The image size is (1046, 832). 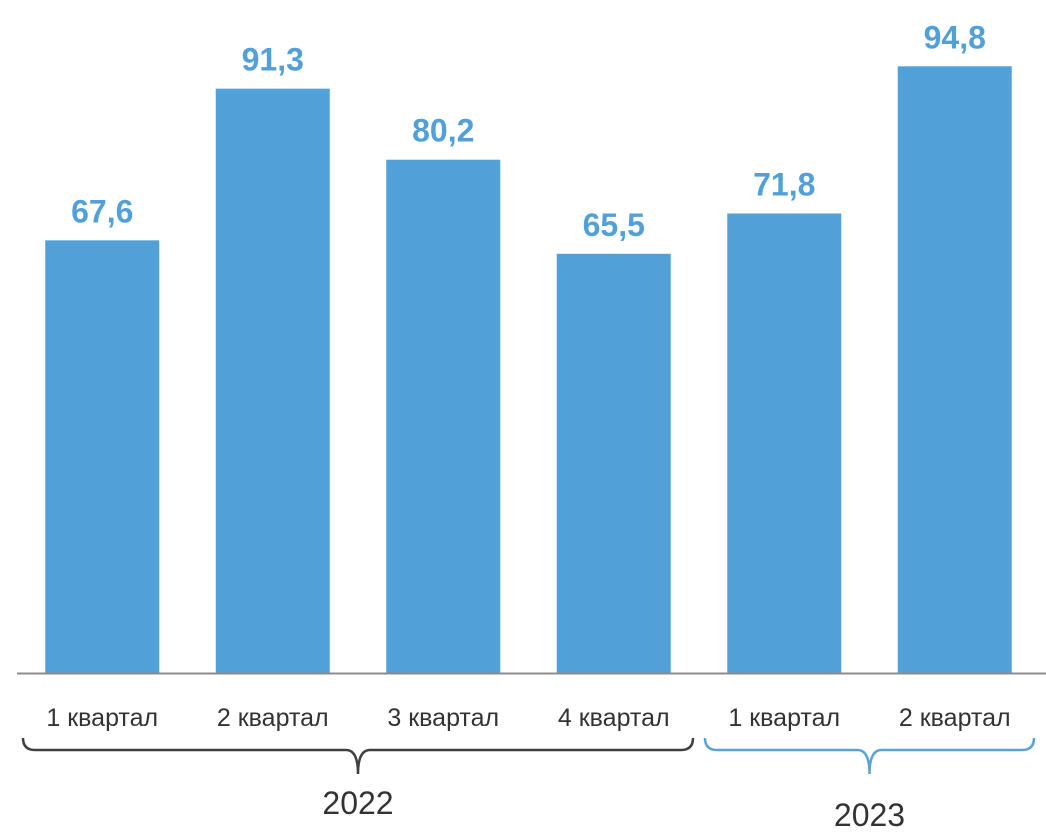 What do you see at coordinates (273, 718) in the screenshot?
I see `x-tick-label-1: 2 квартал` at bounding box center [273, 718].